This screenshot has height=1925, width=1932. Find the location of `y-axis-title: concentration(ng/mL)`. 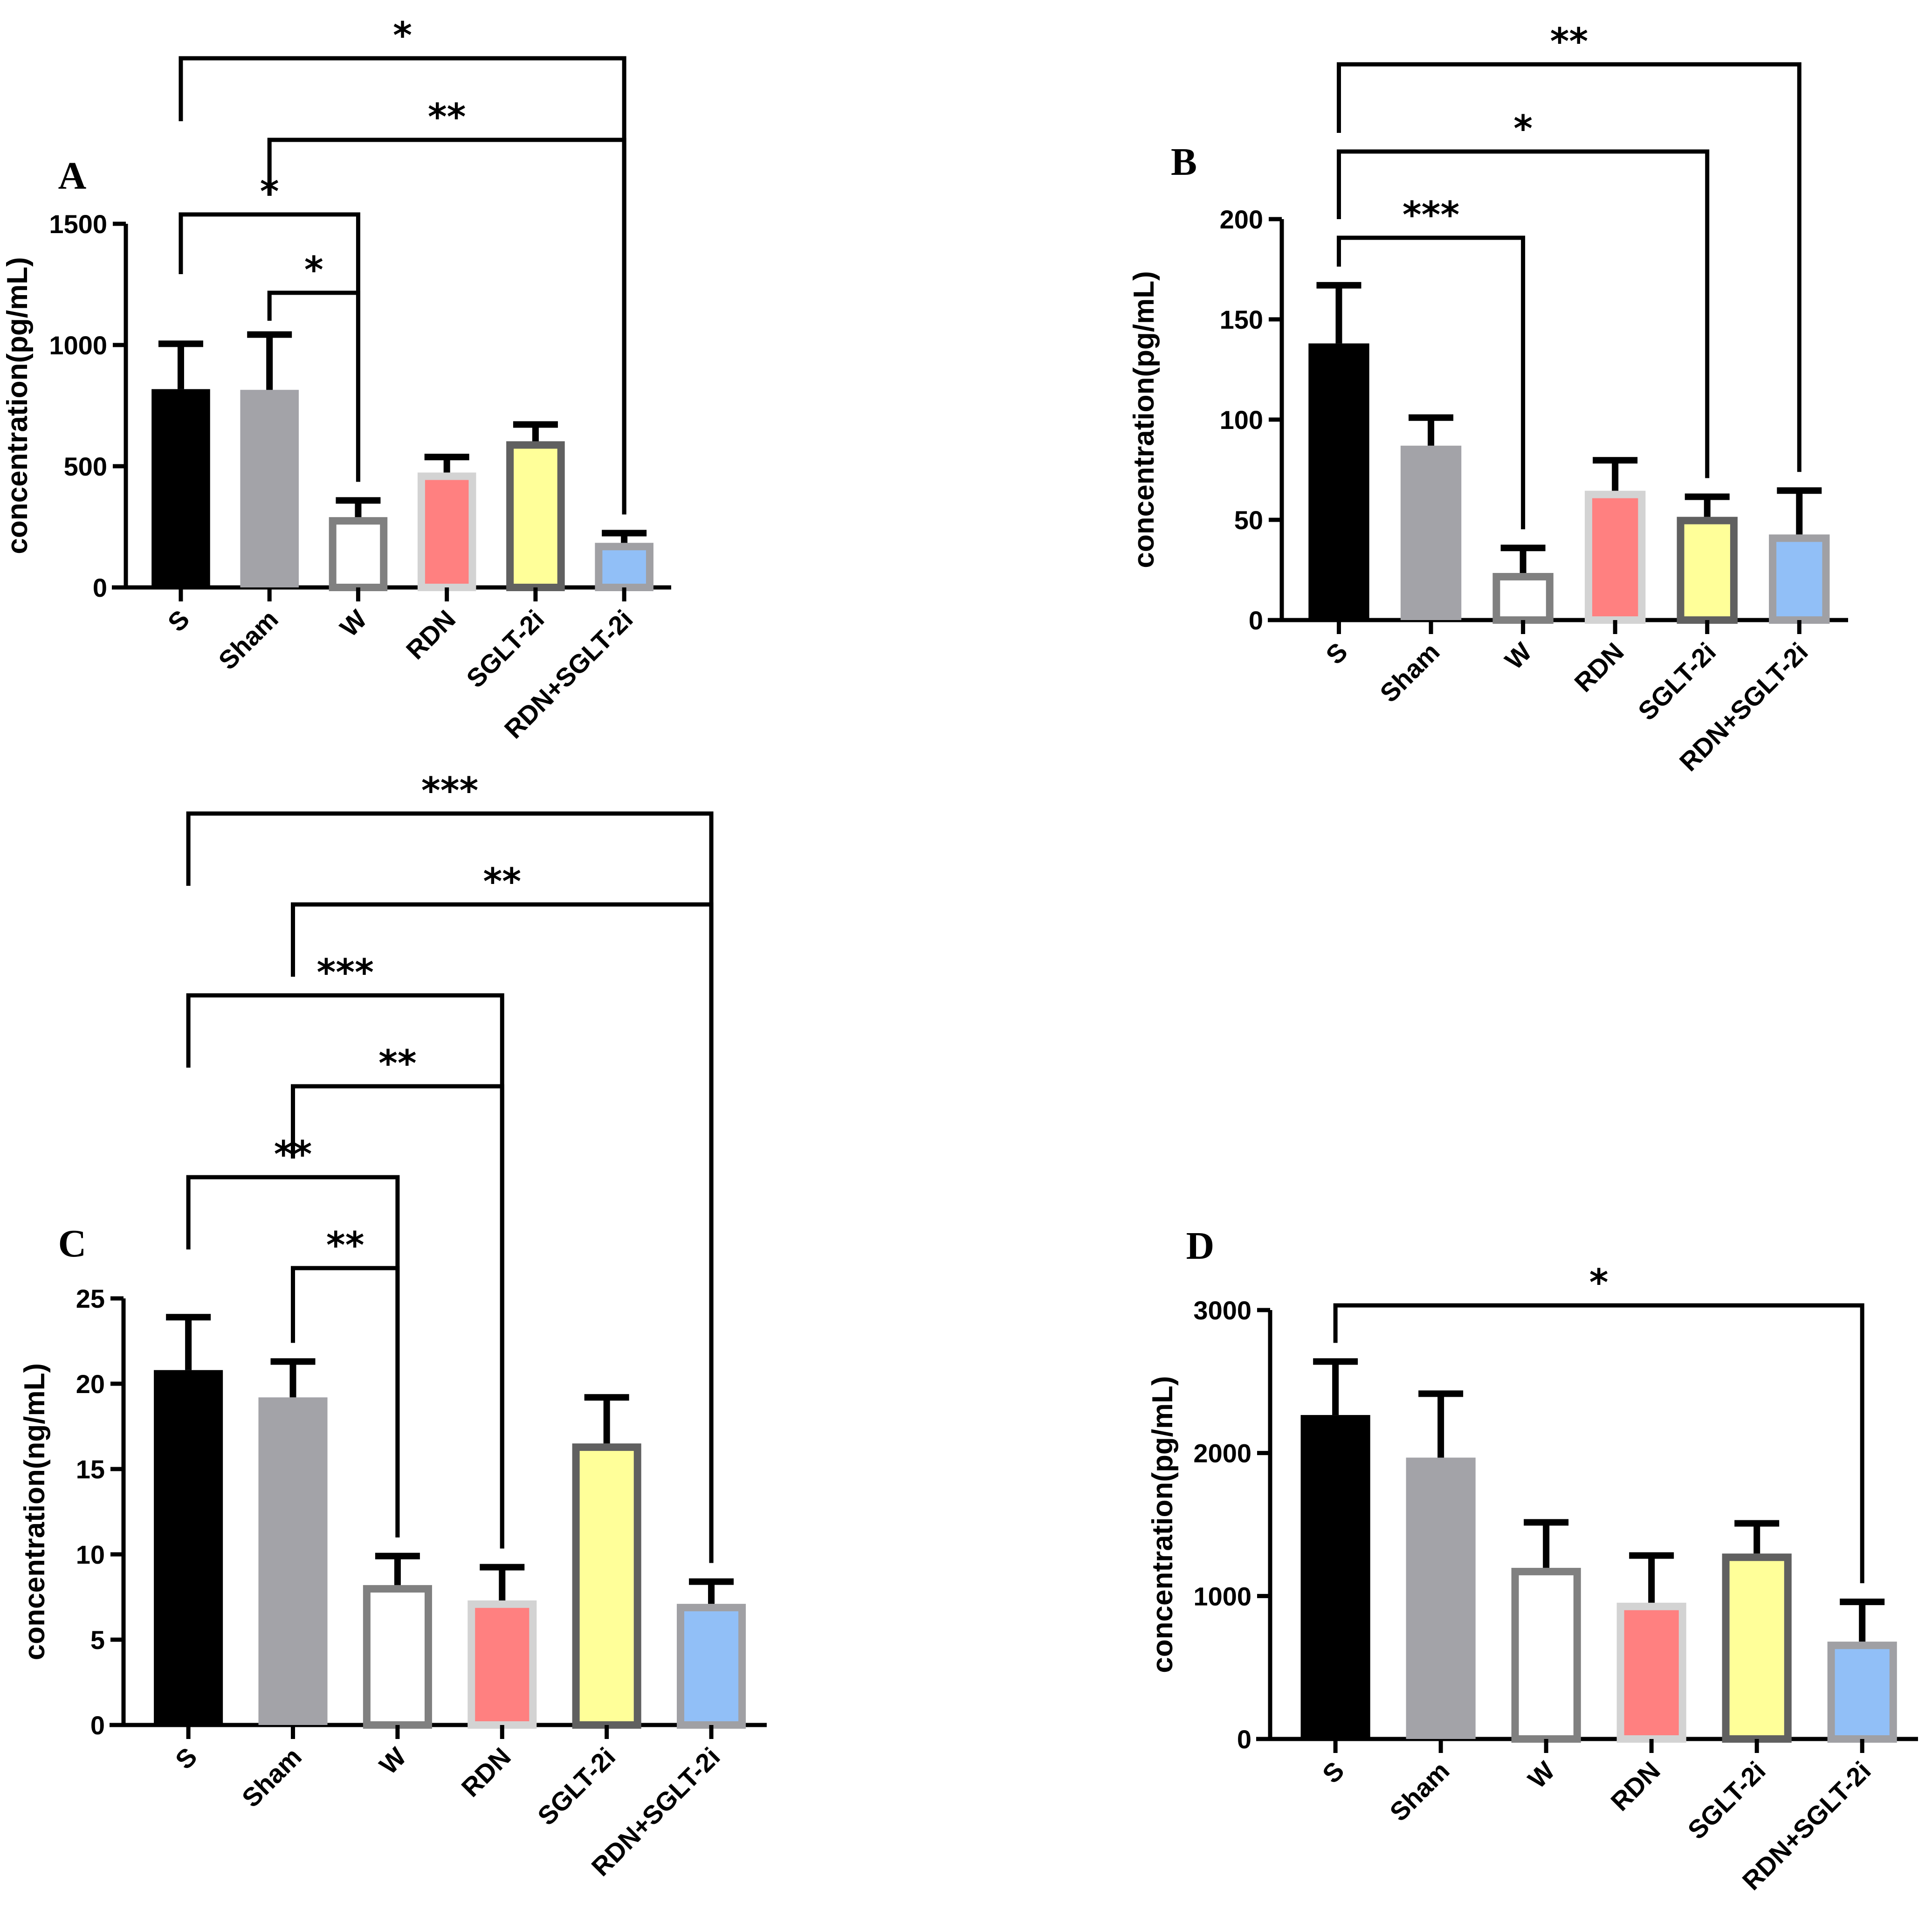

y-axis-title: concentration(ng/mL) is located at coordinates (35, 1511).